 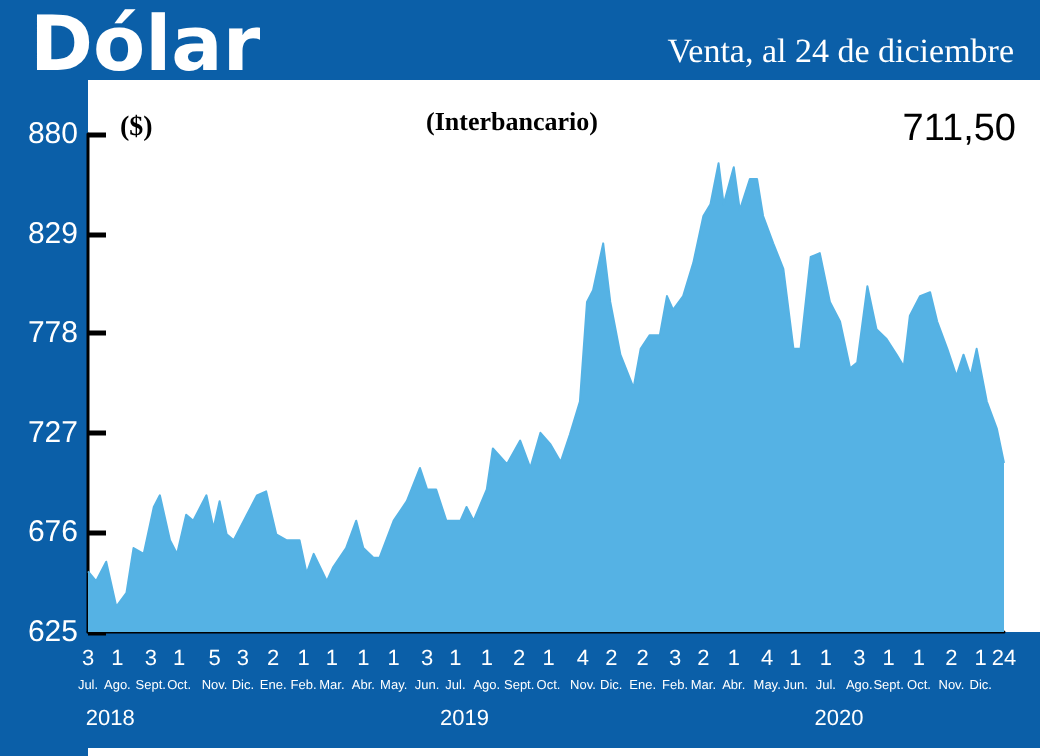 I want to click on y-tick-label: 829, so click(x=52, y=233).